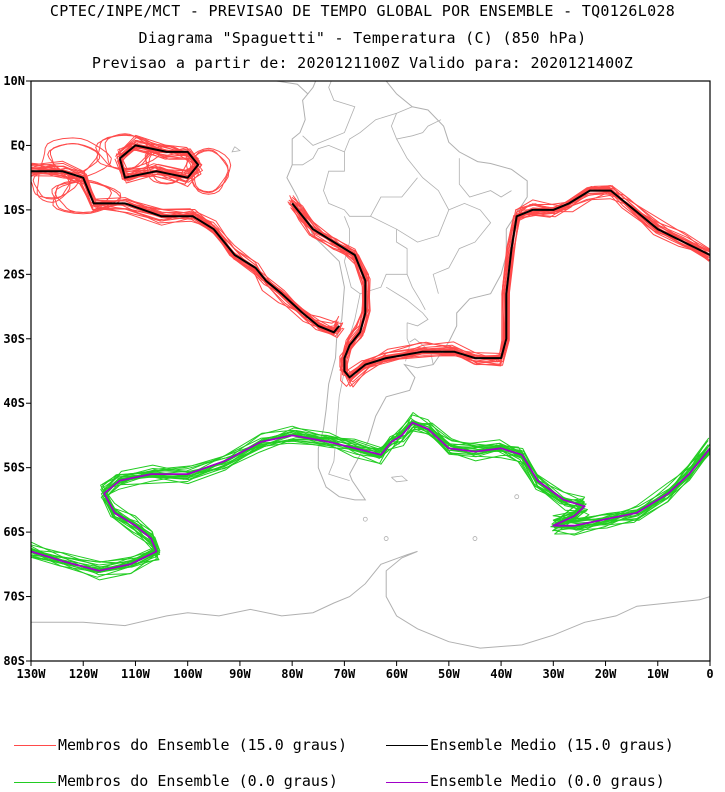 The height and width of the screenshot is (792, 725). I want to click on x-tick-label: 60W, so click(397, 674).